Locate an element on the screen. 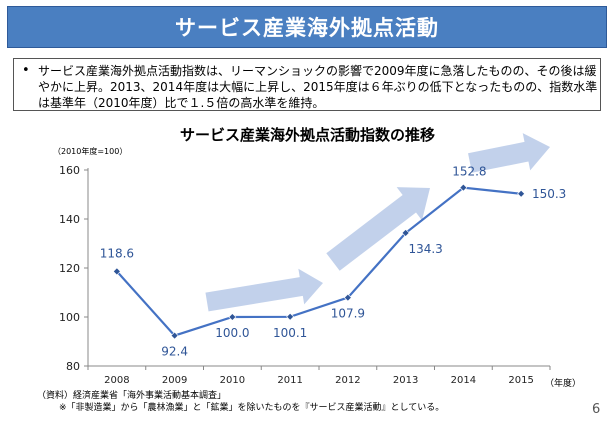 This screenshot has height=426, width=615. y-tick-label: 80 is located at coordinates (73, 366).